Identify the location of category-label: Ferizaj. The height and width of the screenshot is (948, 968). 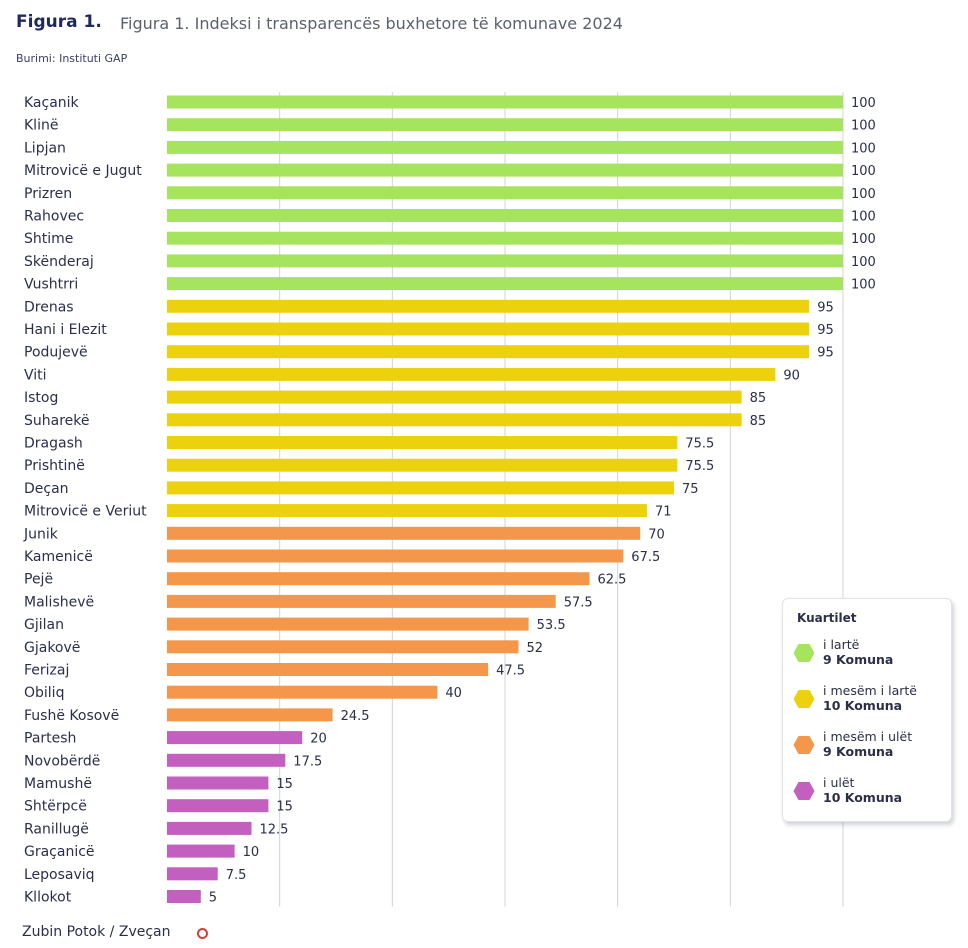
(46, 671).